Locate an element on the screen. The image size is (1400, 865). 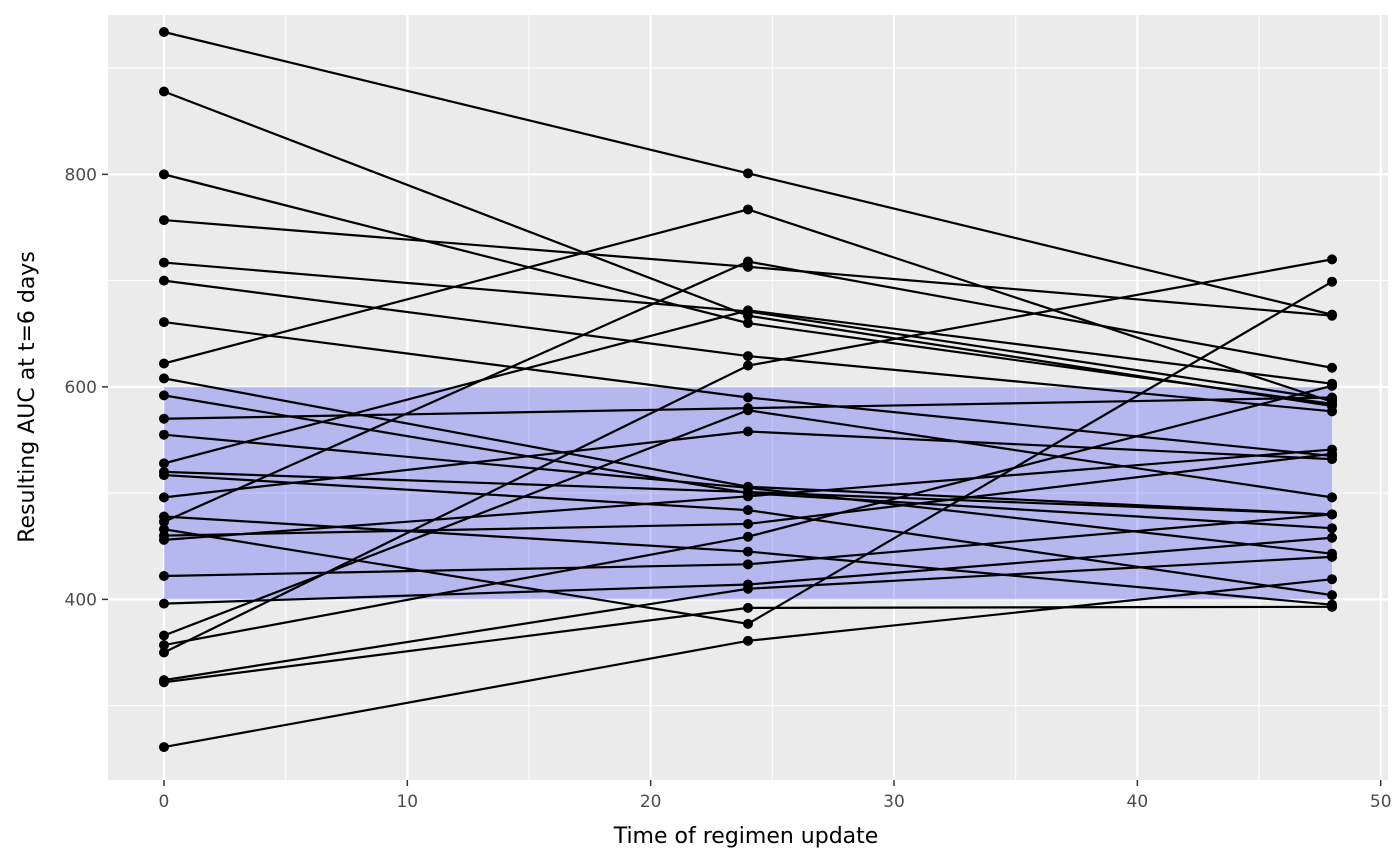
y-tick-label: 800 is located at coordinates (81, 175).